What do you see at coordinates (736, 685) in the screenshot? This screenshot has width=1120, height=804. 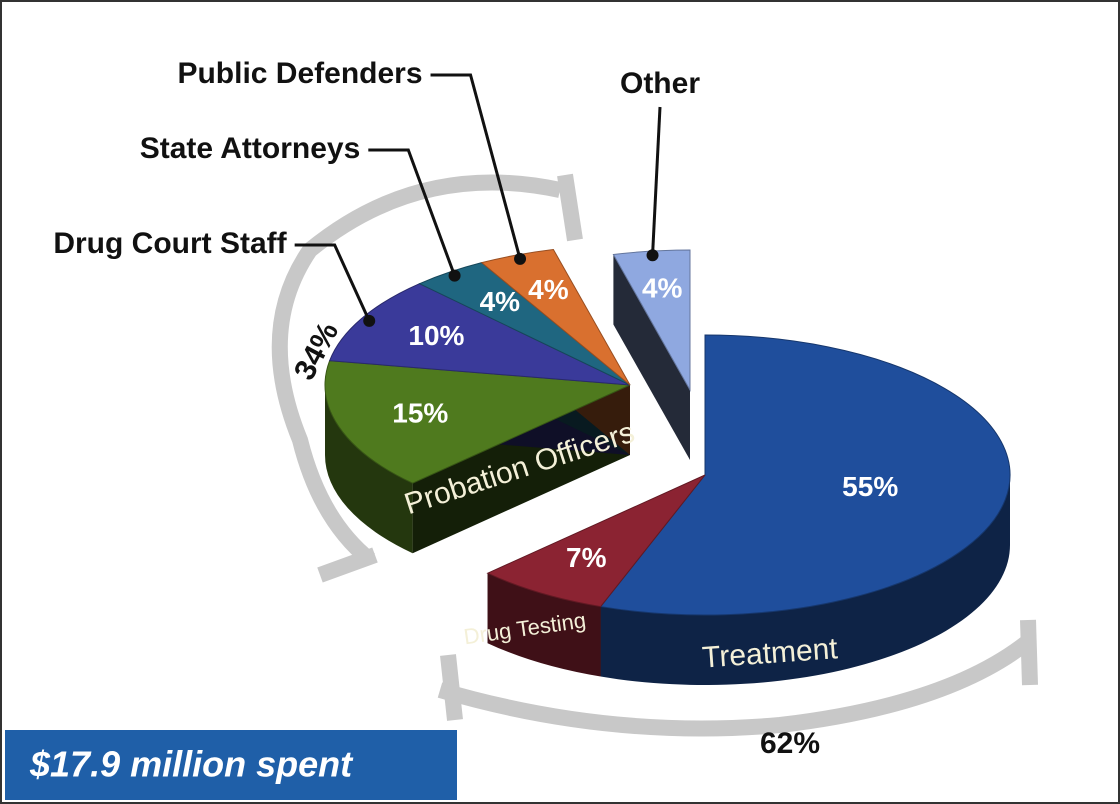 I see `bracket-large` at bounding box center [736, 685].